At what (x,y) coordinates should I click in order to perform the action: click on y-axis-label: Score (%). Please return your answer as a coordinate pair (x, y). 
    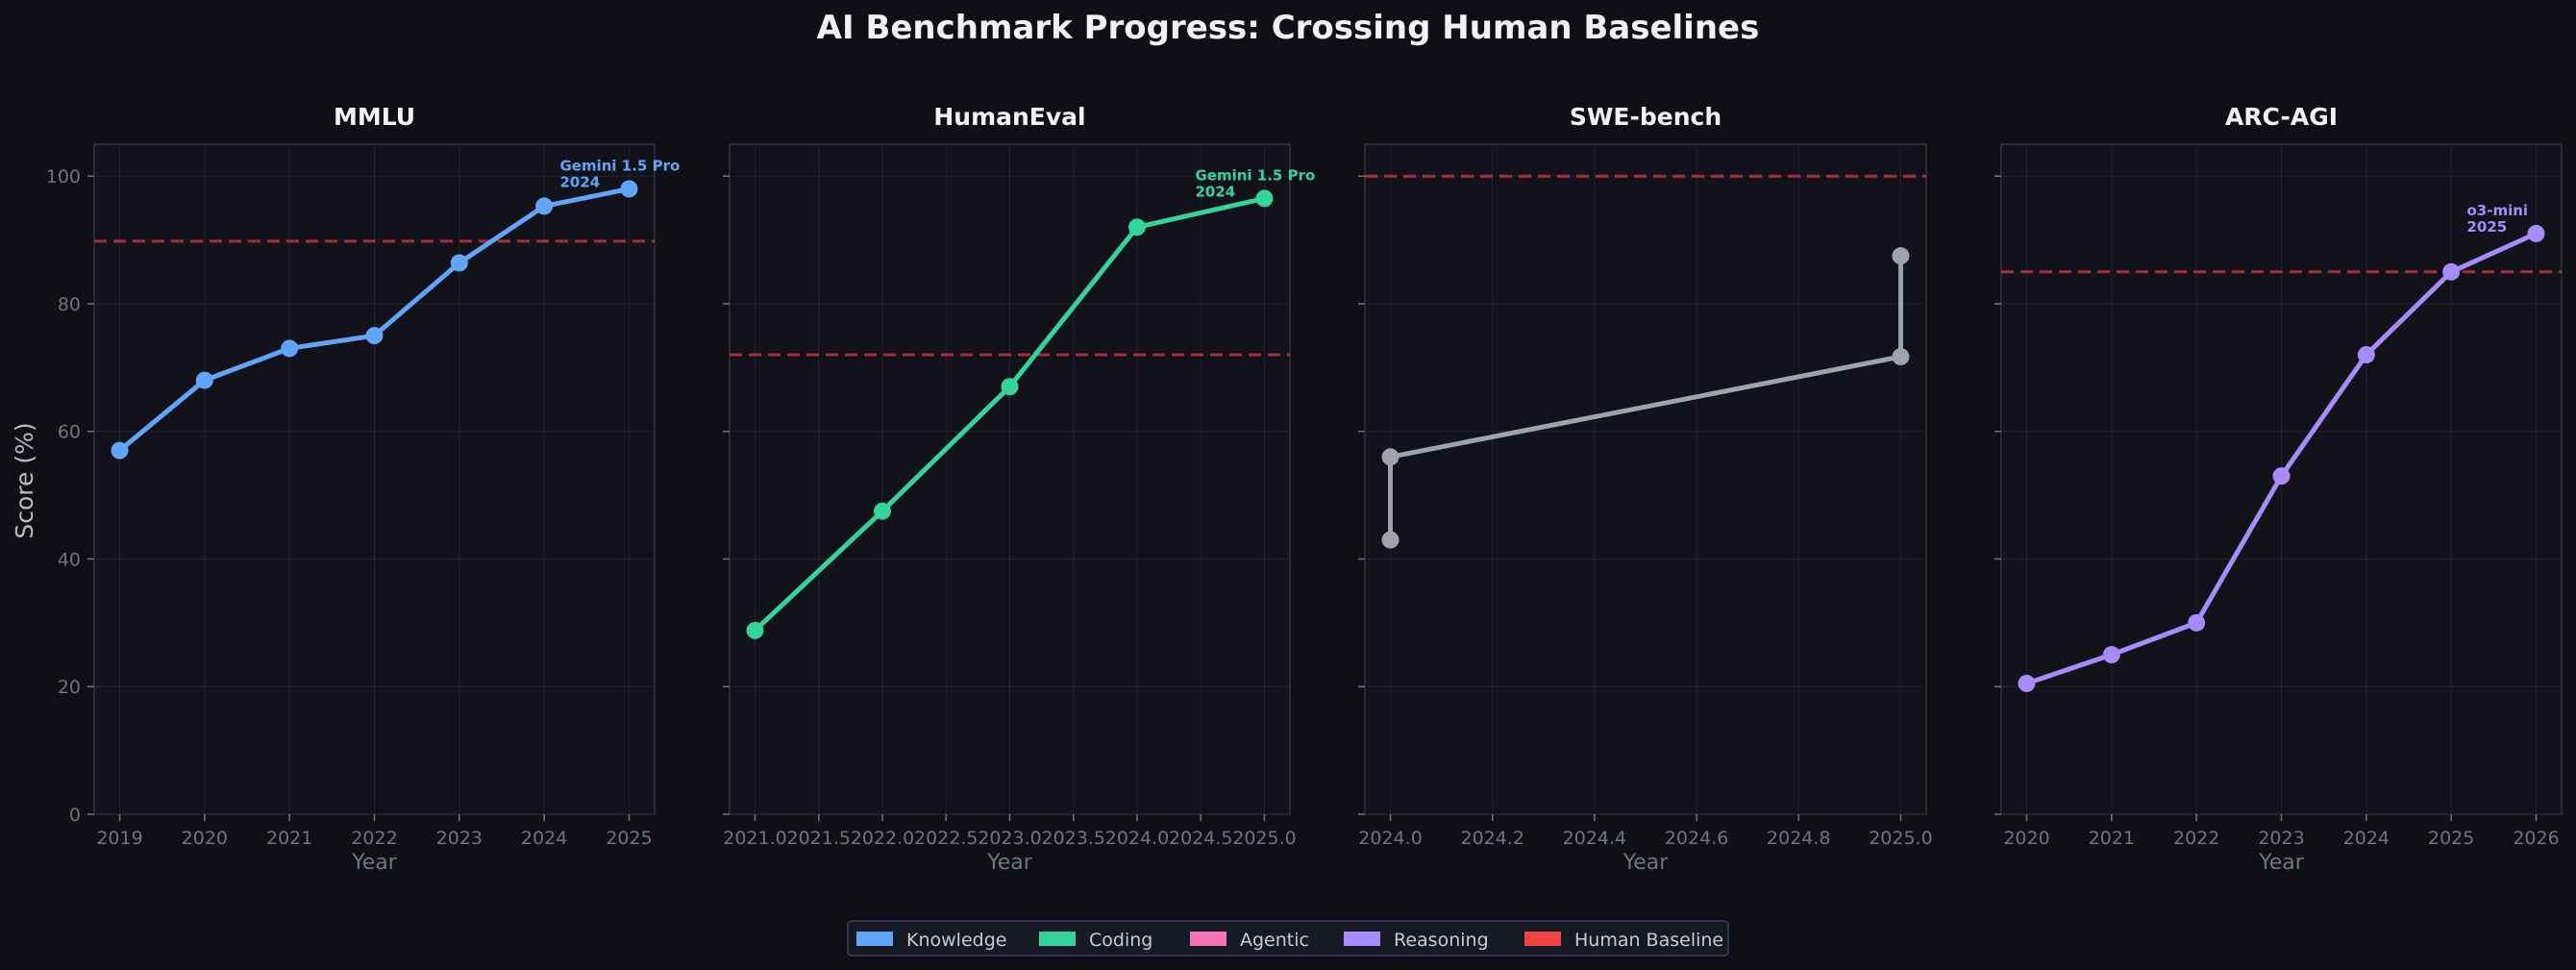
    Looking at the image, I should click on (24, 480).